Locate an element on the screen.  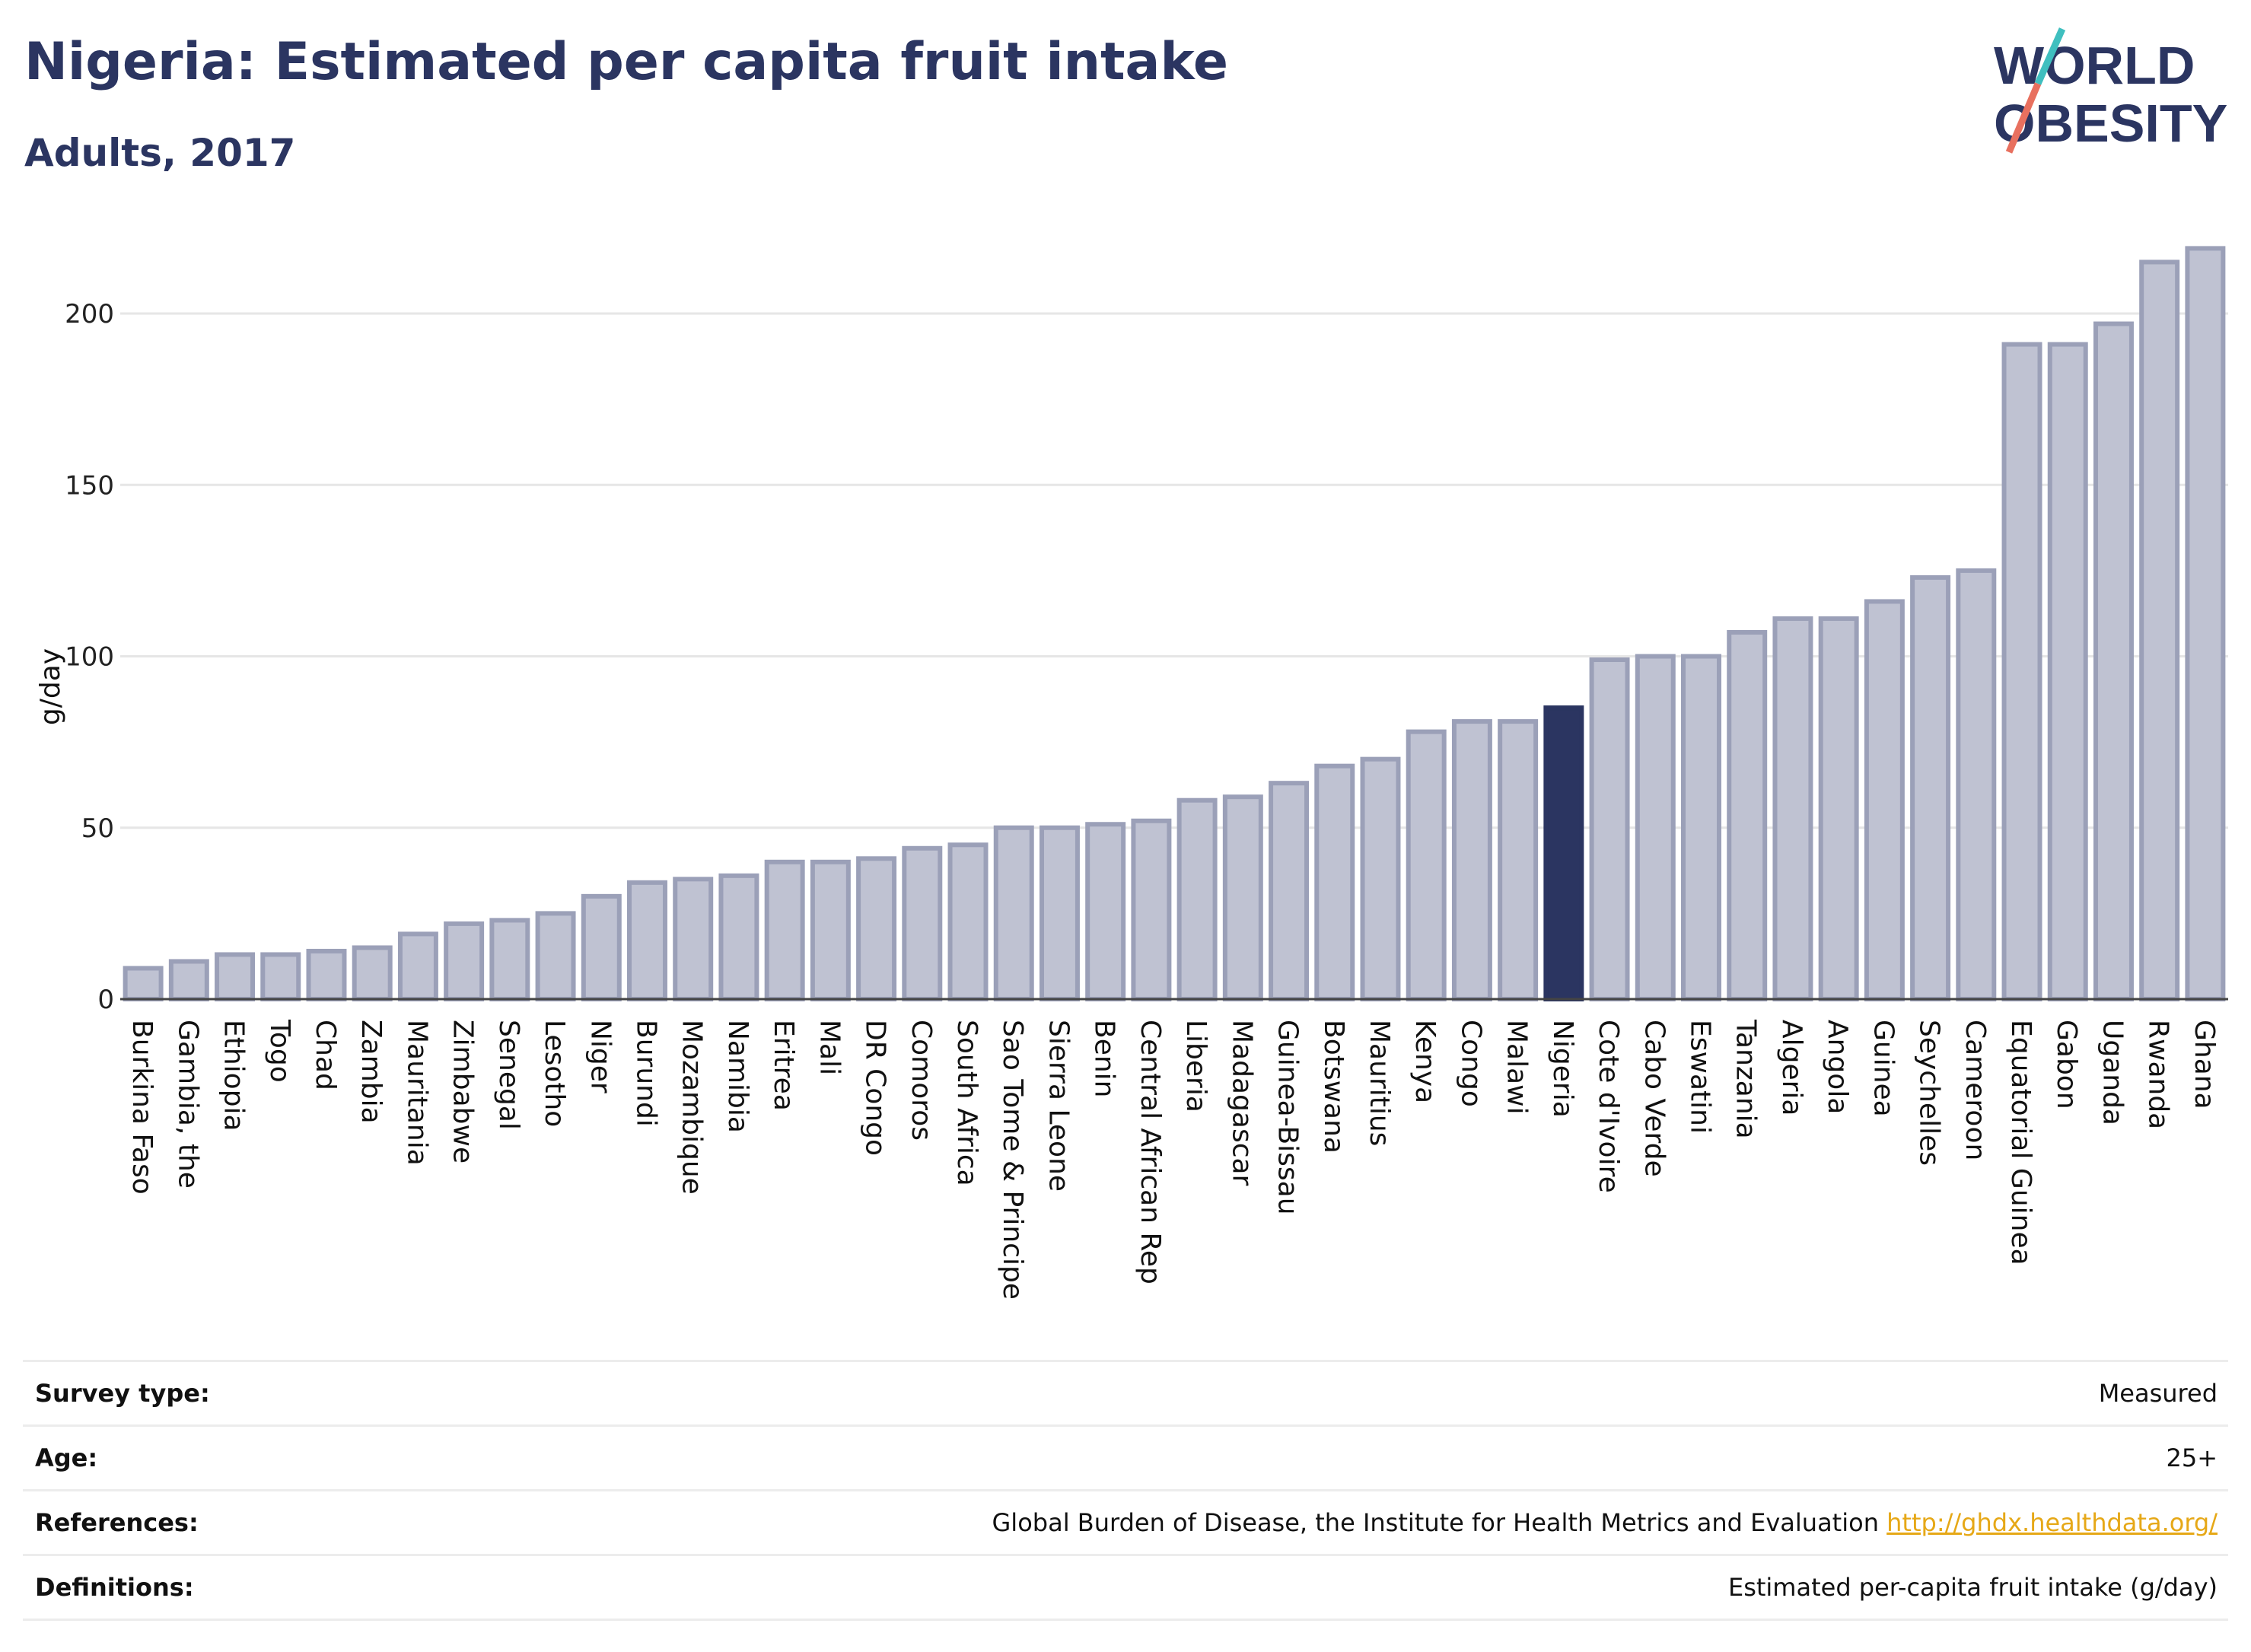
y-tick-label-0: 0 is located at coordinates (105, 1000).